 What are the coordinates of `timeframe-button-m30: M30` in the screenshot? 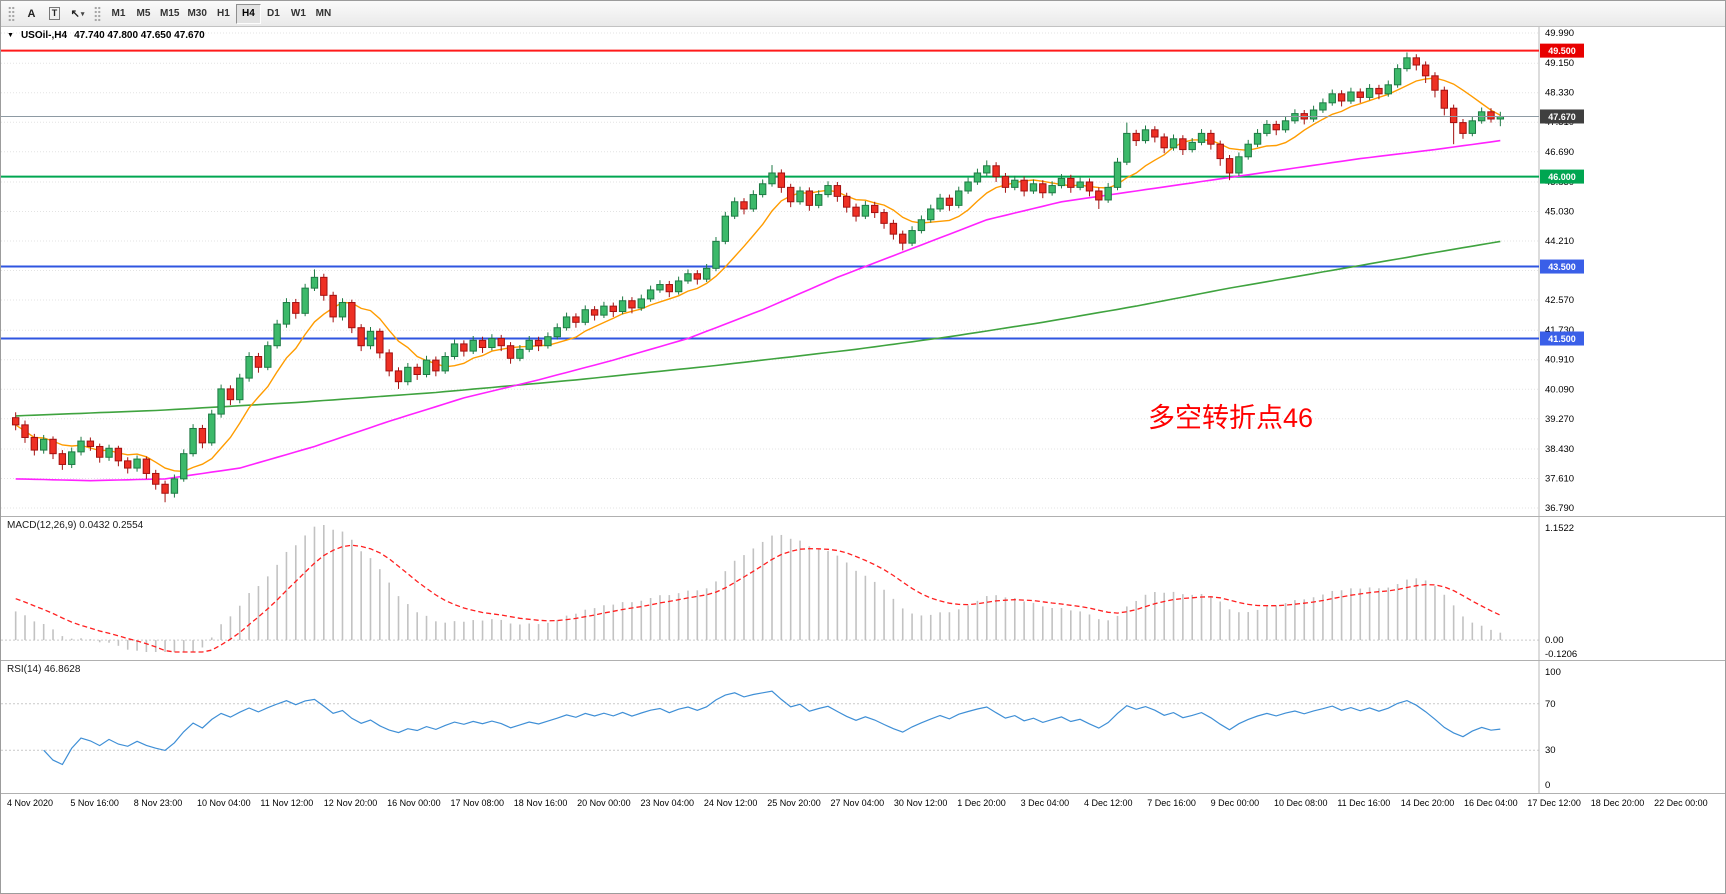 It's located at (196, 14).